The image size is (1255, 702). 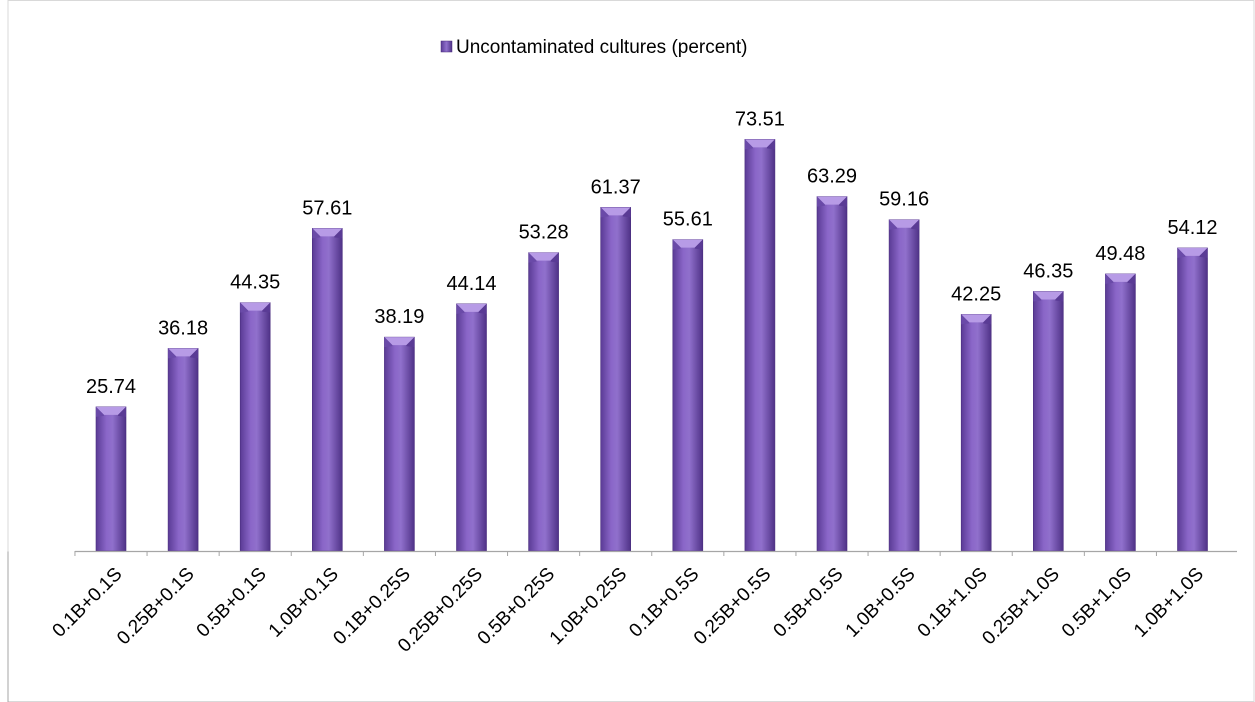 What do you see at coordinates (760, 119) in the screenshot?
I see `data-label: 73.51` at bounding box center [760, 119].